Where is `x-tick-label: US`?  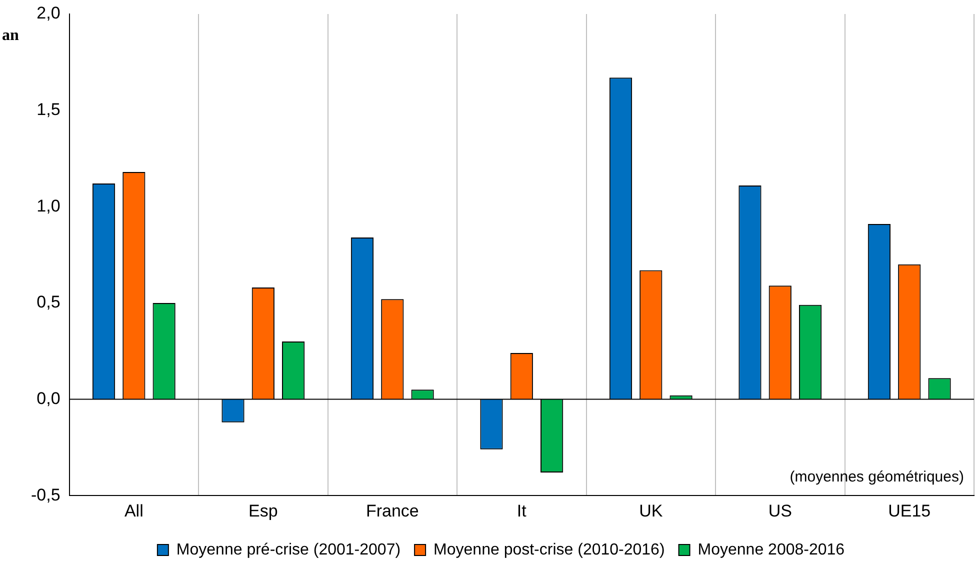
x-tick-label: US is located at coordinates (780, 510).